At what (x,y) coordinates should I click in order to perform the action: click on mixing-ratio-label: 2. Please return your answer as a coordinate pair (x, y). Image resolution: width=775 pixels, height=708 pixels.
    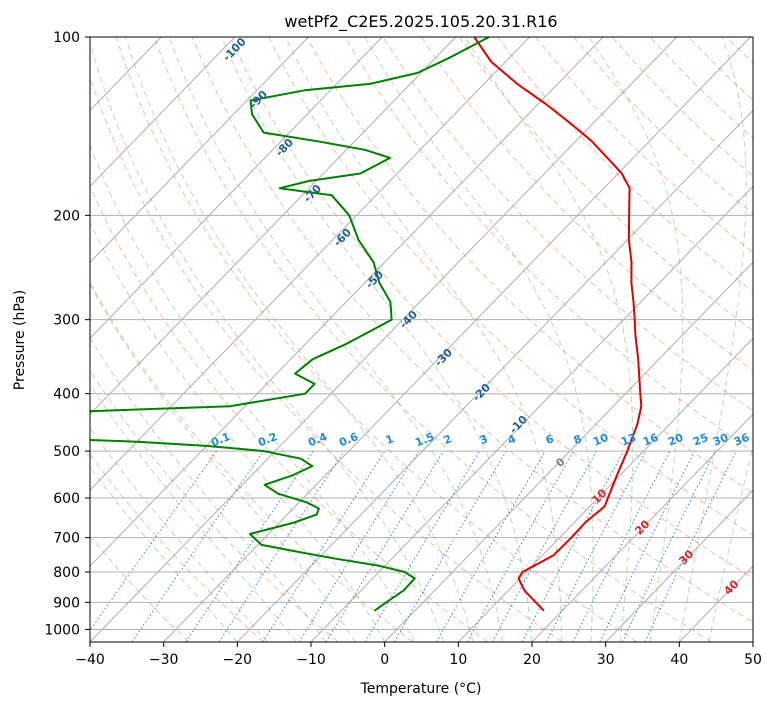
    Looking at the image, I should click on (448, 439).